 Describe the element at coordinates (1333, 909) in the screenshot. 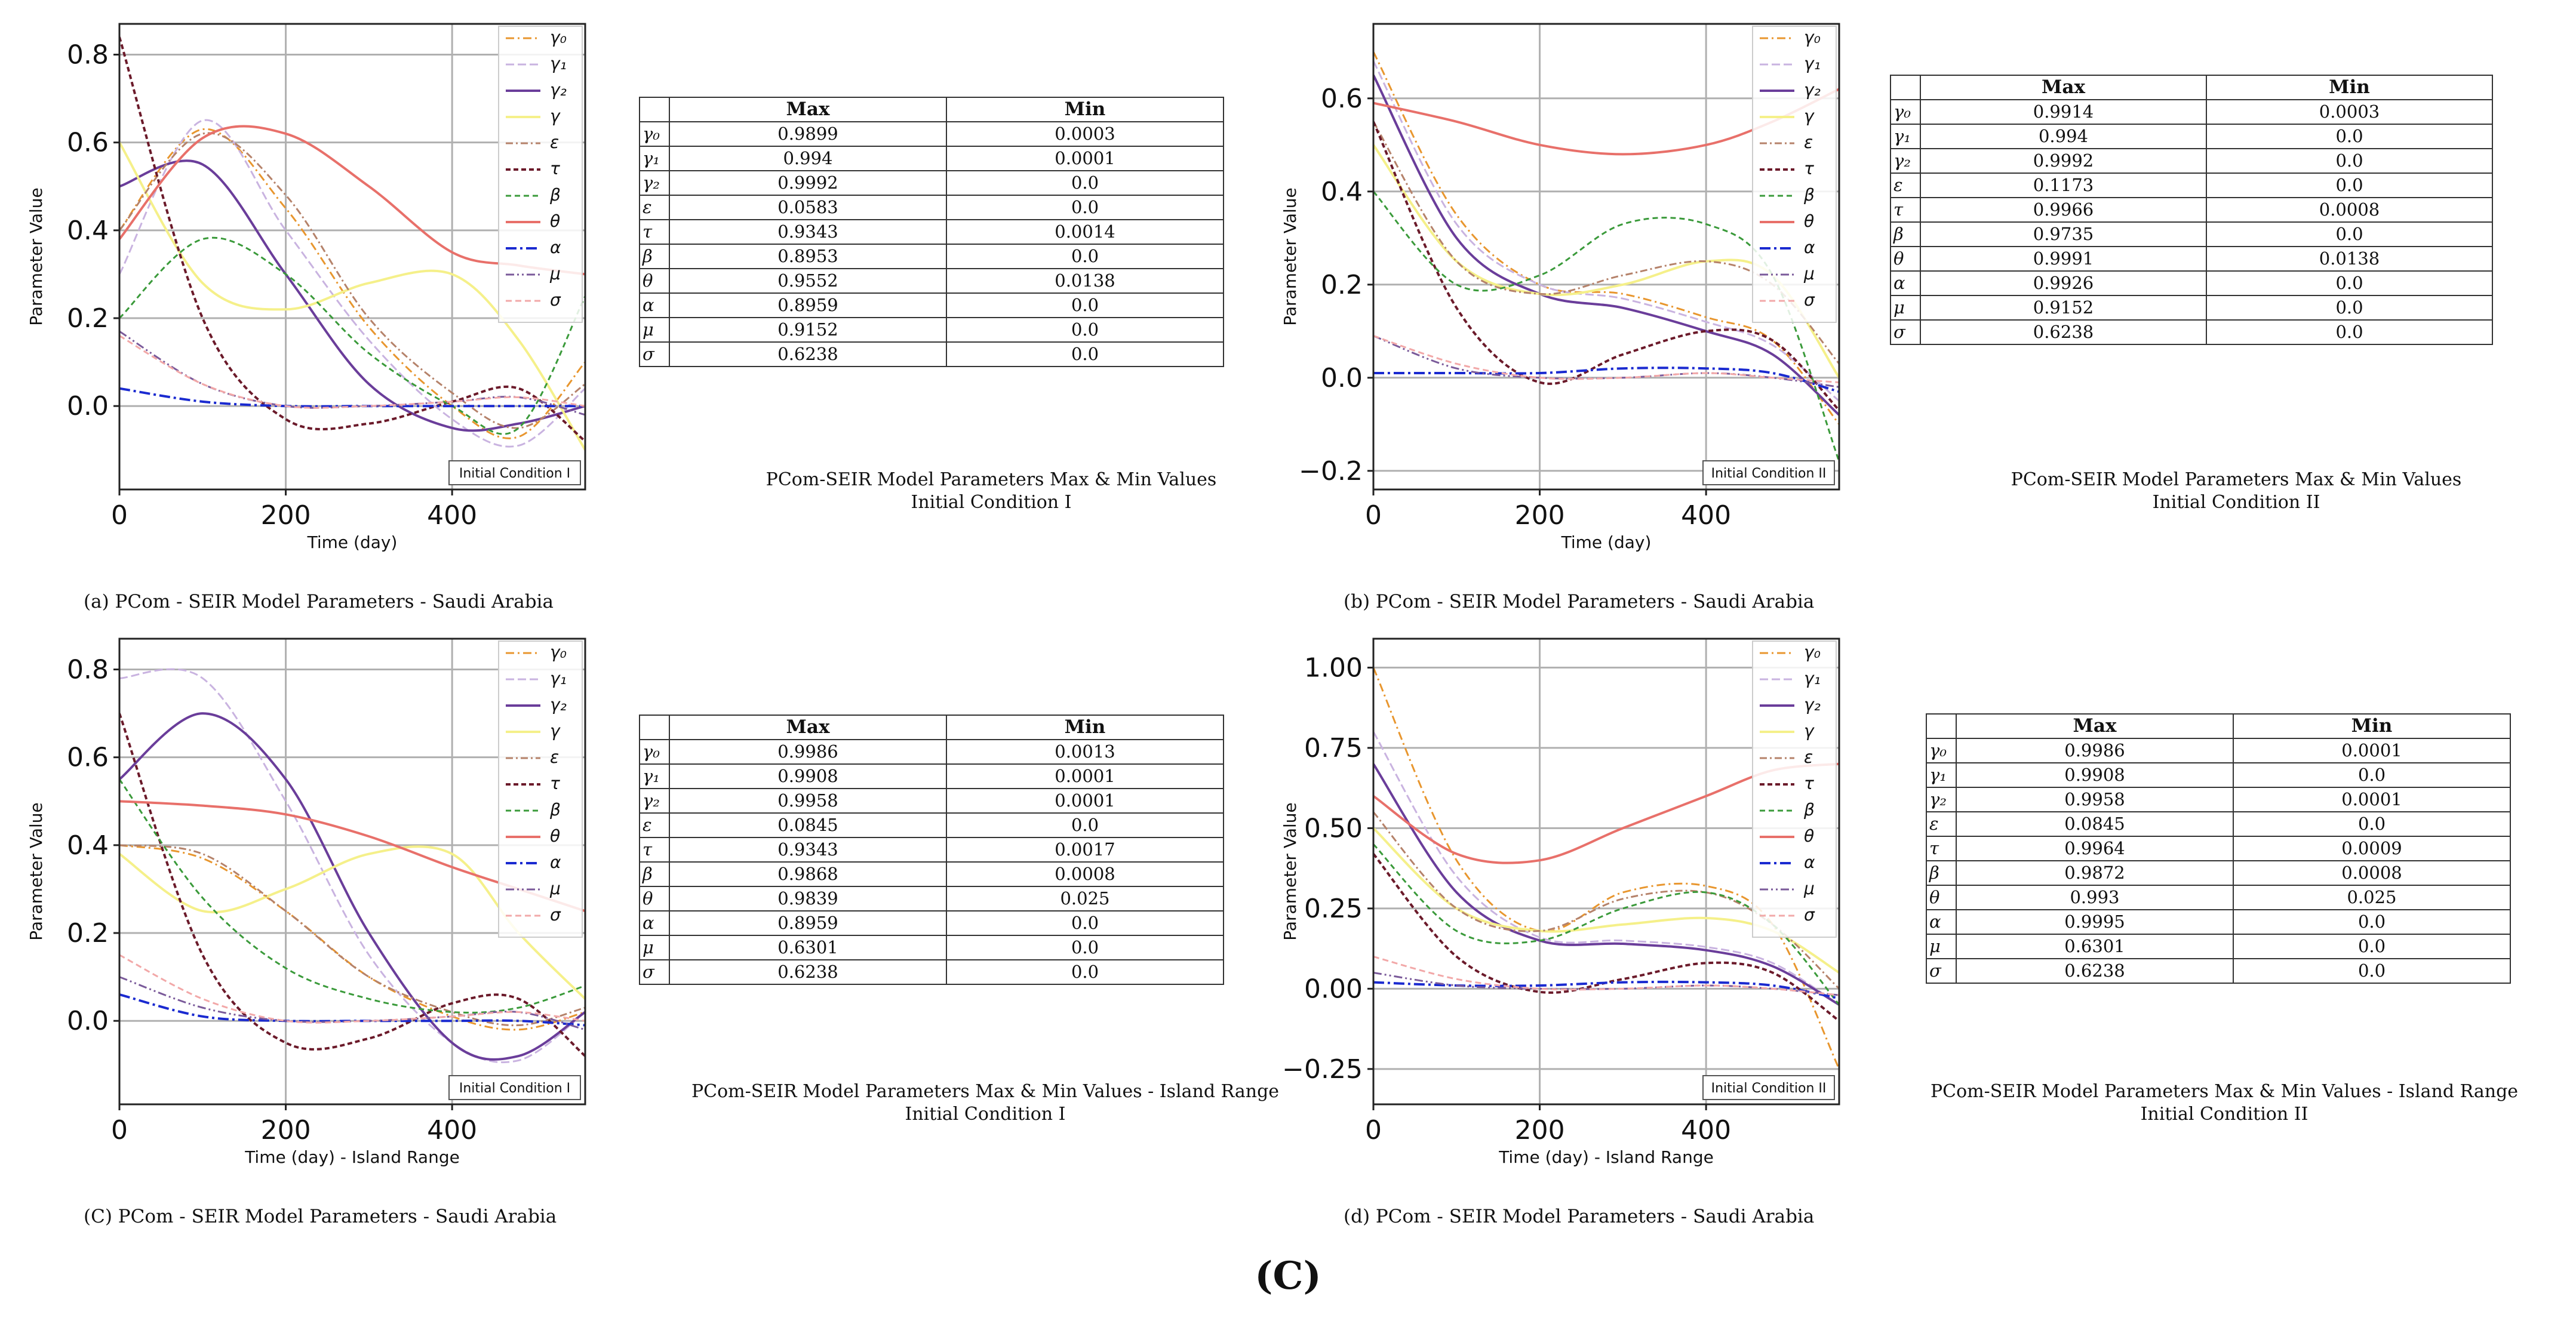

I see `y-tick-label: 0.25` at that location.